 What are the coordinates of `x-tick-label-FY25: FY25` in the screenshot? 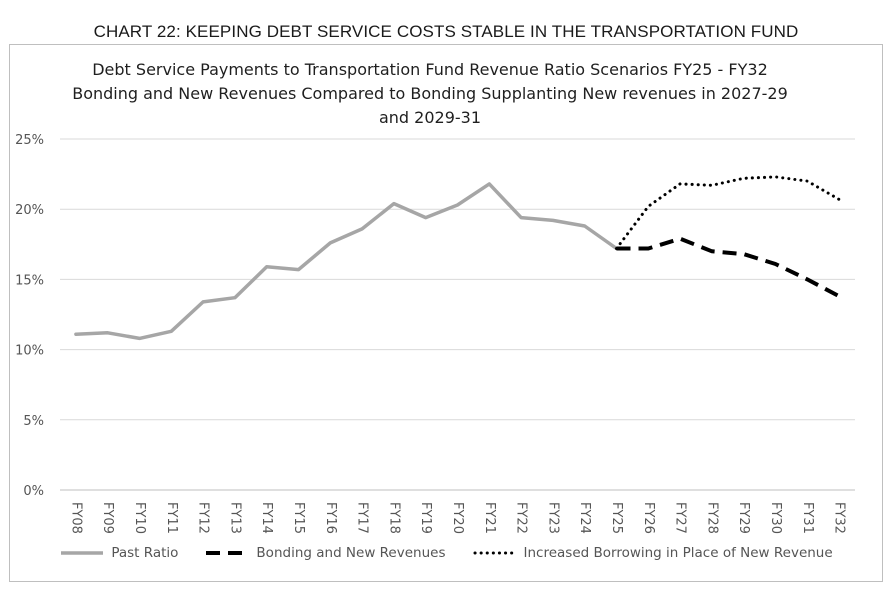 It's located at (616, 518).